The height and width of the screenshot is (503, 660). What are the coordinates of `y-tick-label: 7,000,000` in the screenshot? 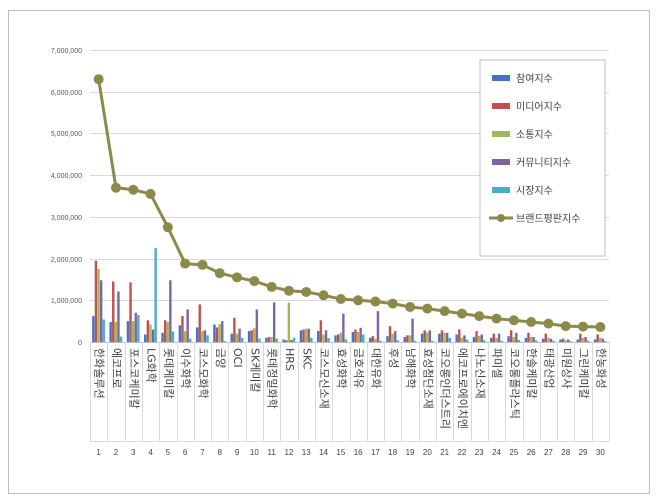 It's located at (66, 51).